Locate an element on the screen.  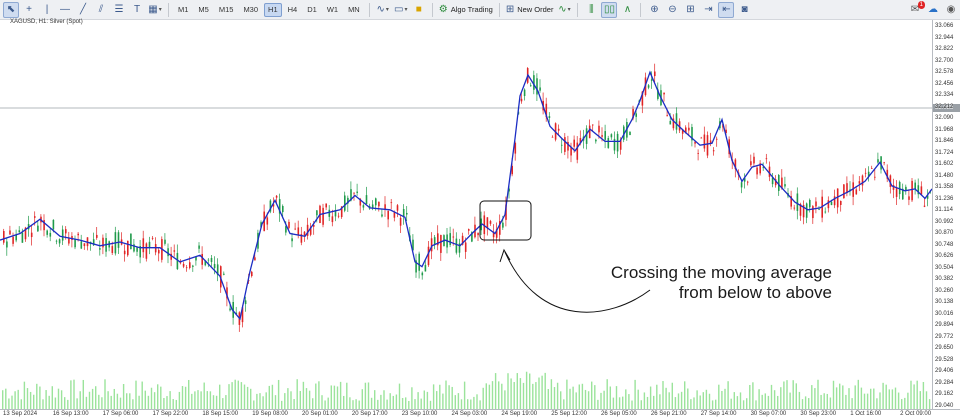
price-tick: 31.236 is located at coordinates (944, 198).